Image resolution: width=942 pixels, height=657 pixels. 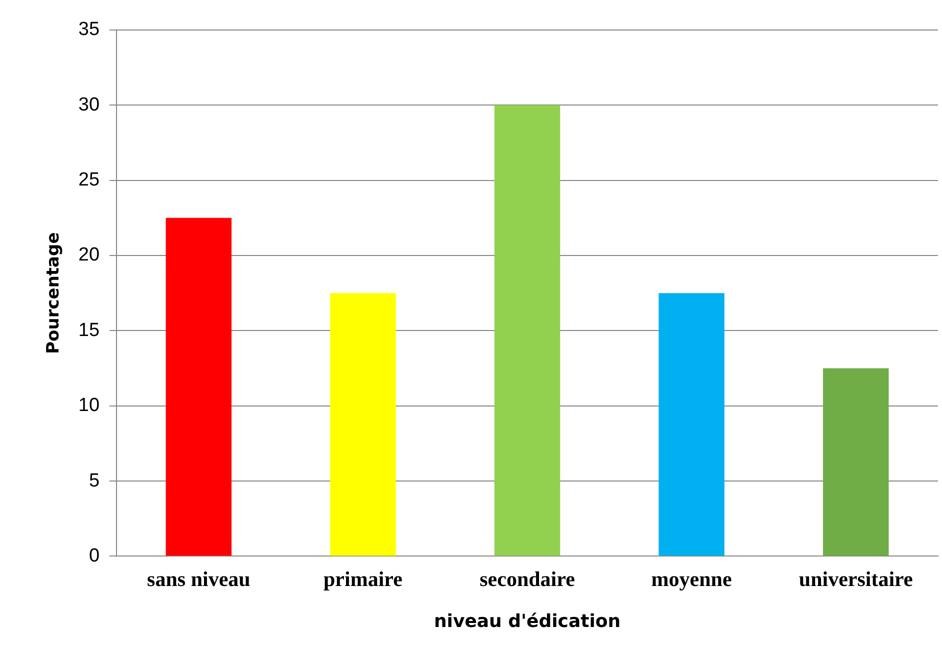 I want to click on y-tick-label: 20, so click(x=89, y=255).